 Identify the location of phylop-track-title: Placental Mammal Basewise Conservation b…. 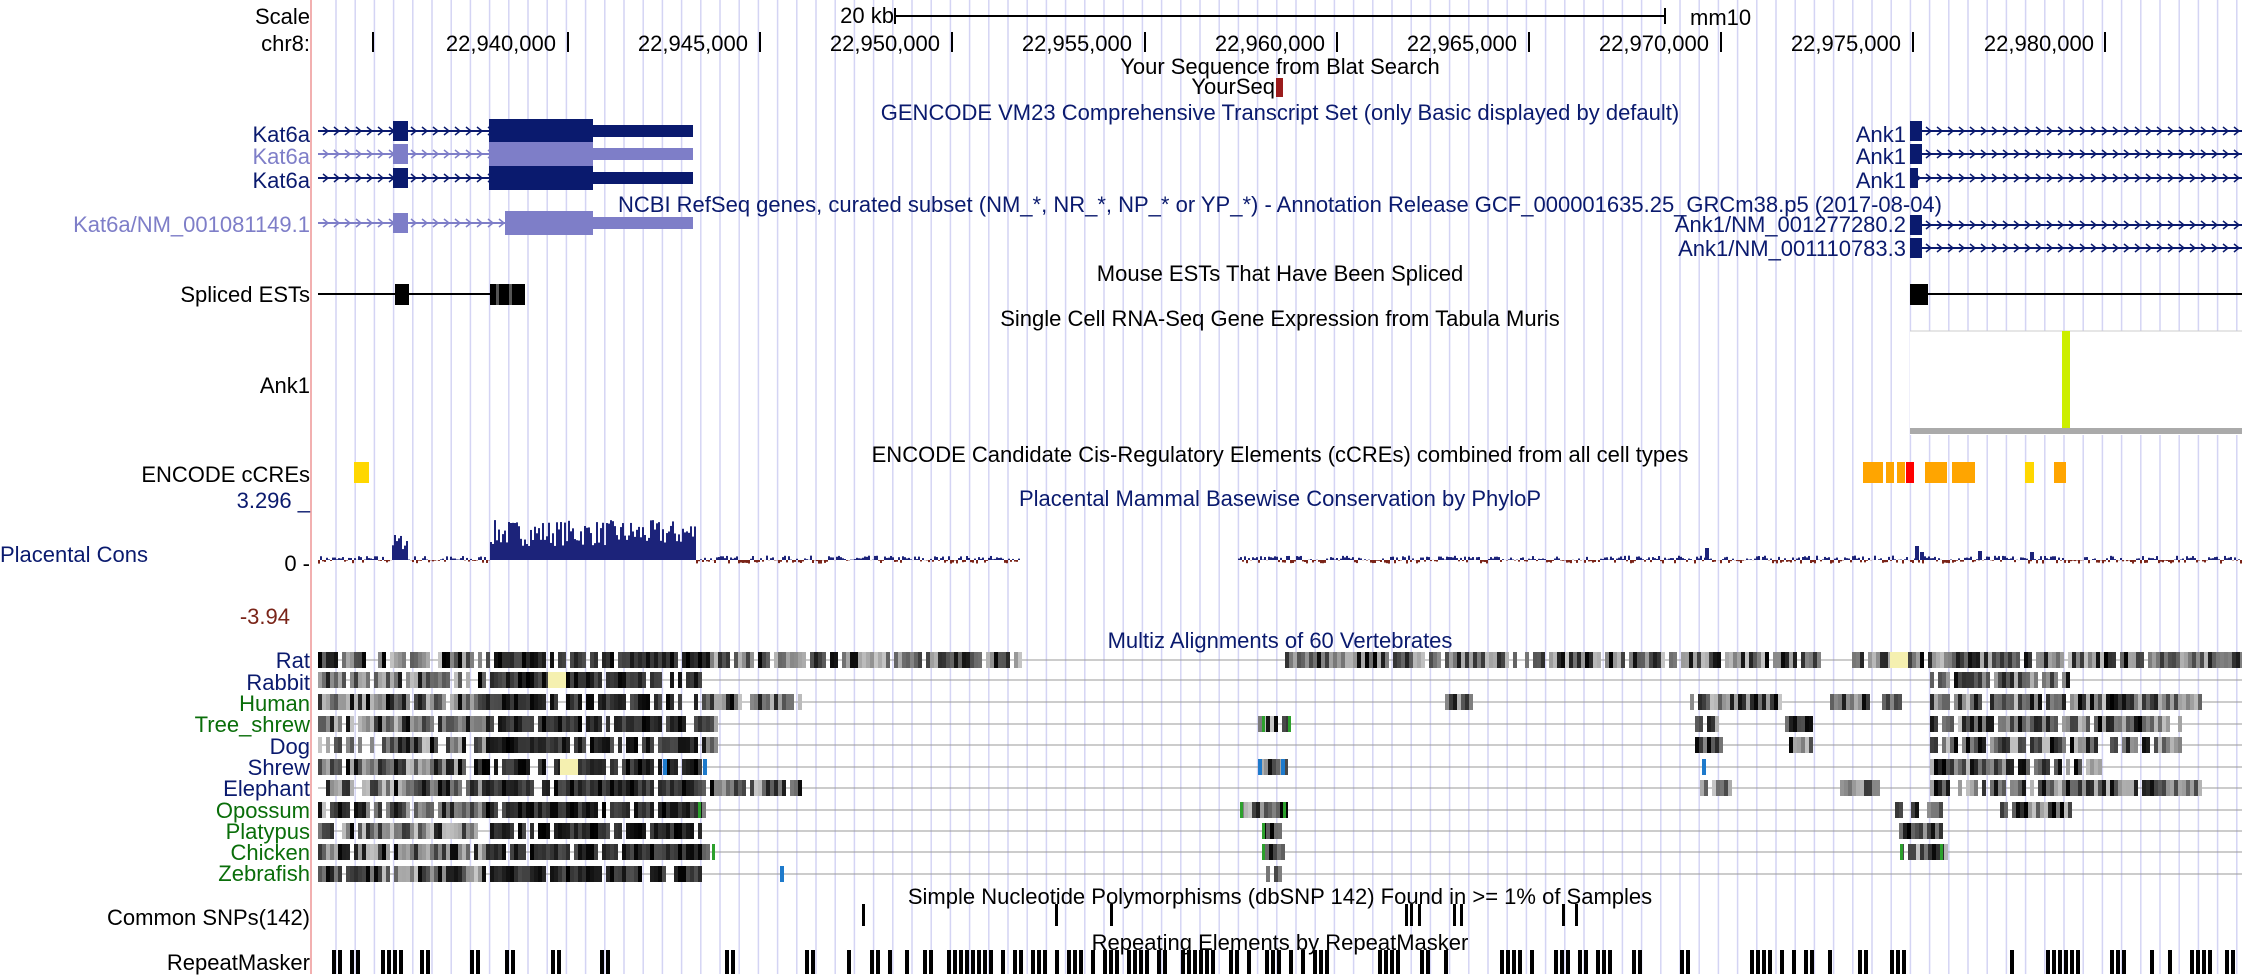
(1280, 499).